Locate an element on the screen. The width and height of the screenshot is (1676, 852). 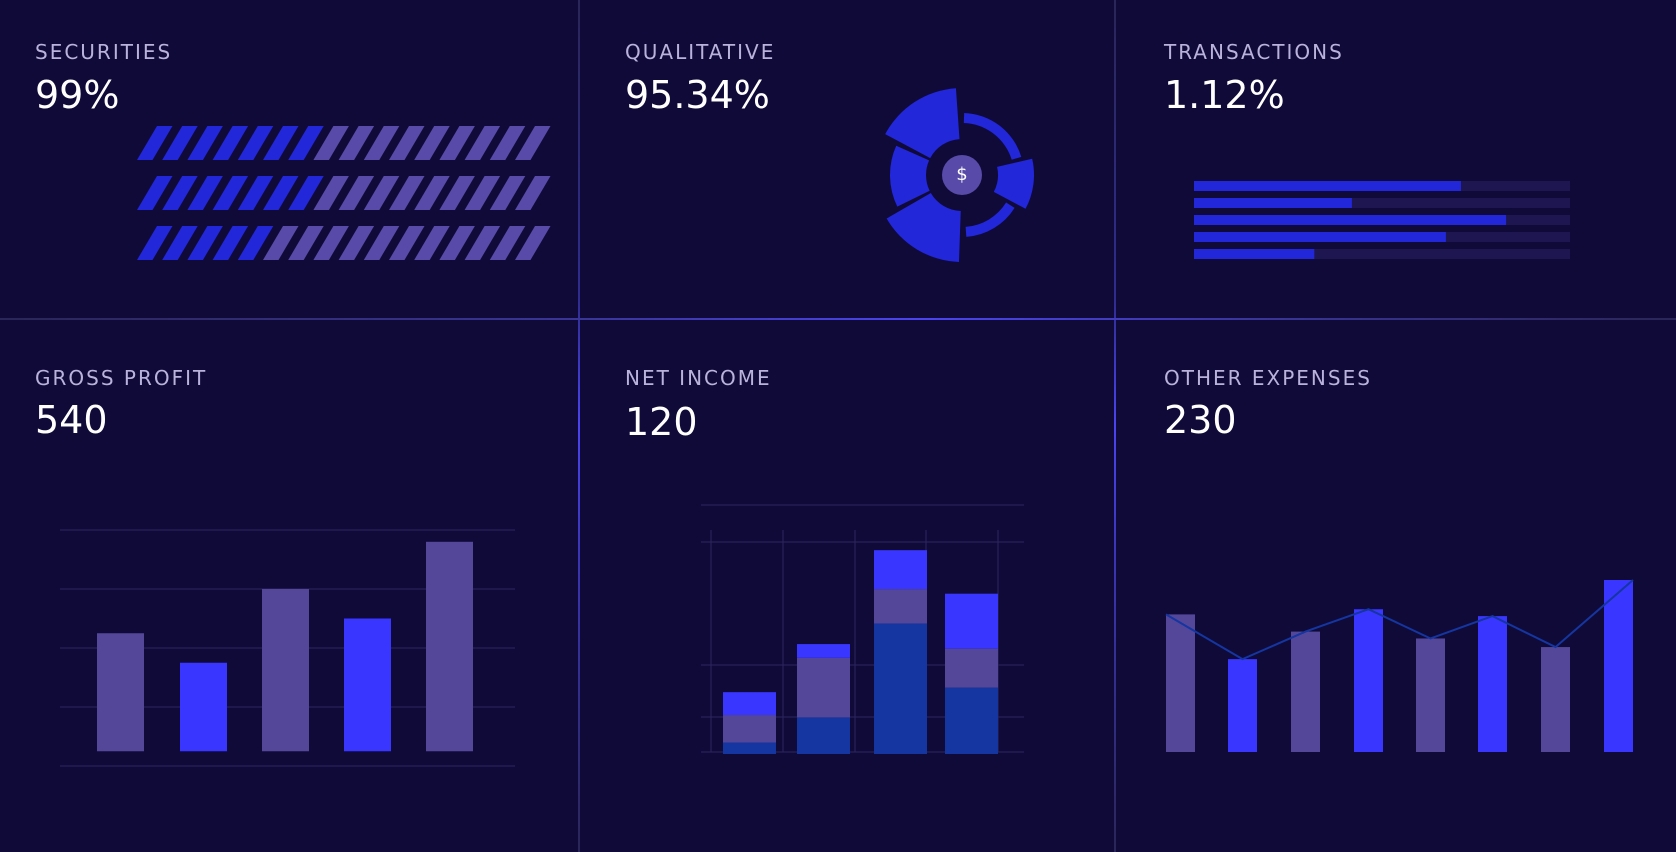
transactions-value: 1.12% is located at coordinates (1224, 95).